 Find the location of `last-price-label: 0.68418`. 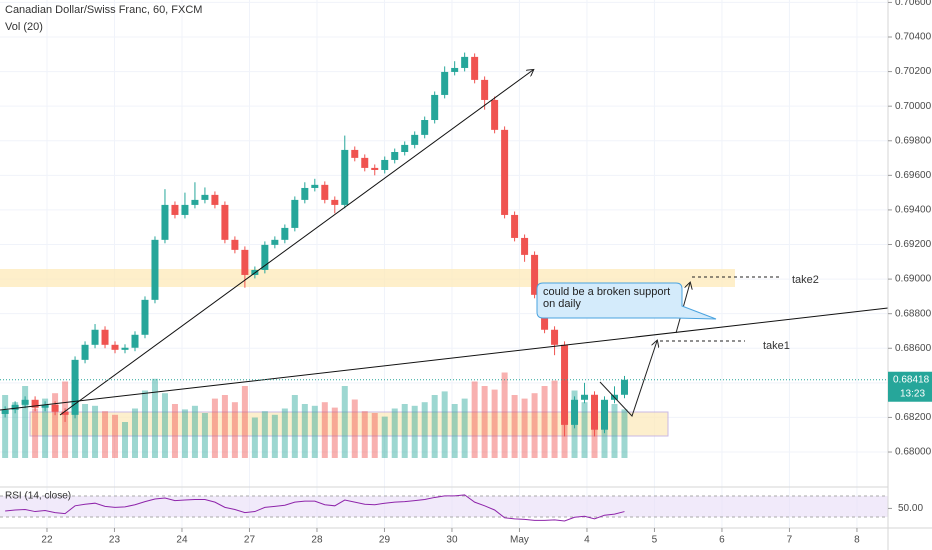

last-price-label: 0.68418 is located at coordinates (911, 379).